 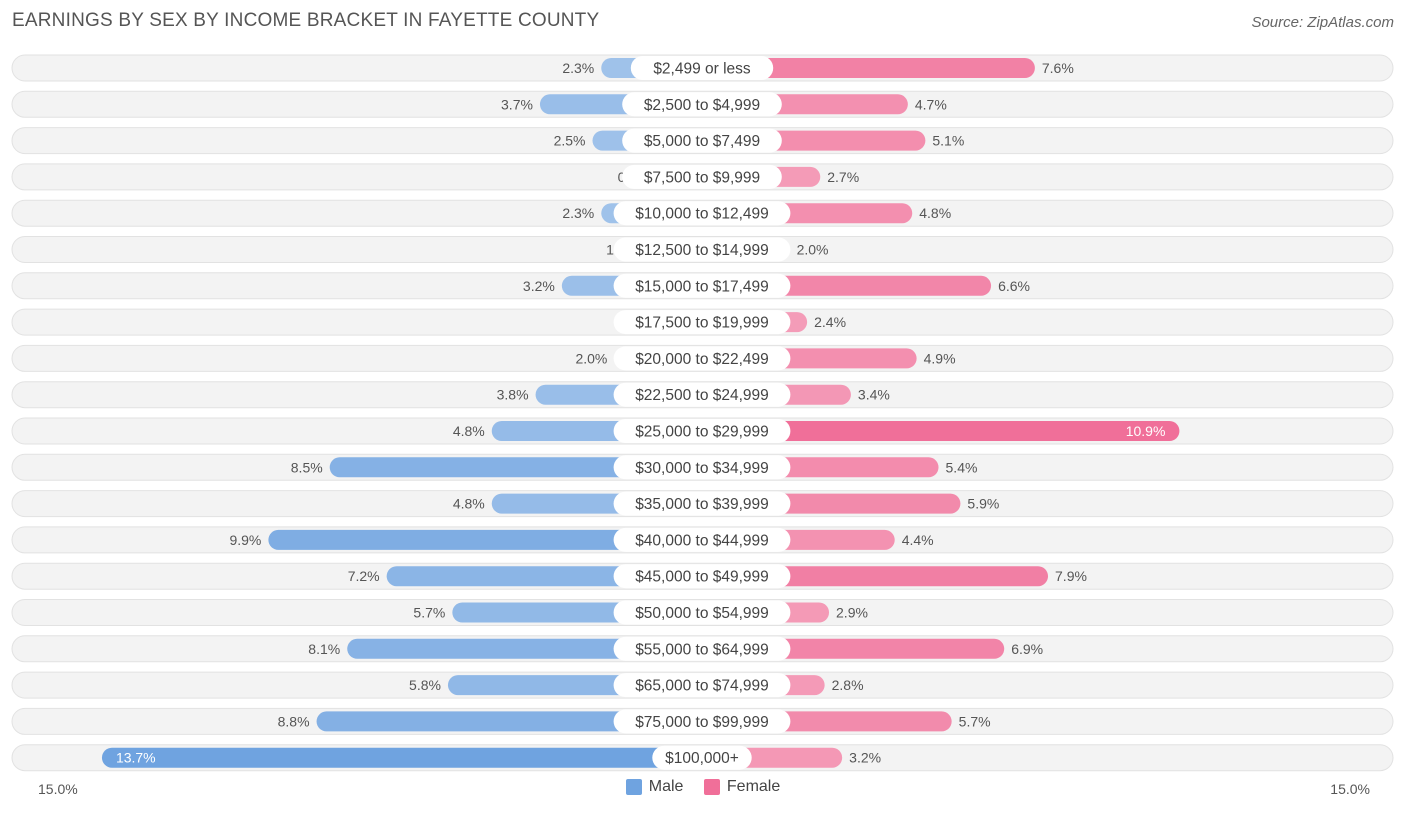 I want to click on female-value-label: 2.9%, so click(x=852, y=613).